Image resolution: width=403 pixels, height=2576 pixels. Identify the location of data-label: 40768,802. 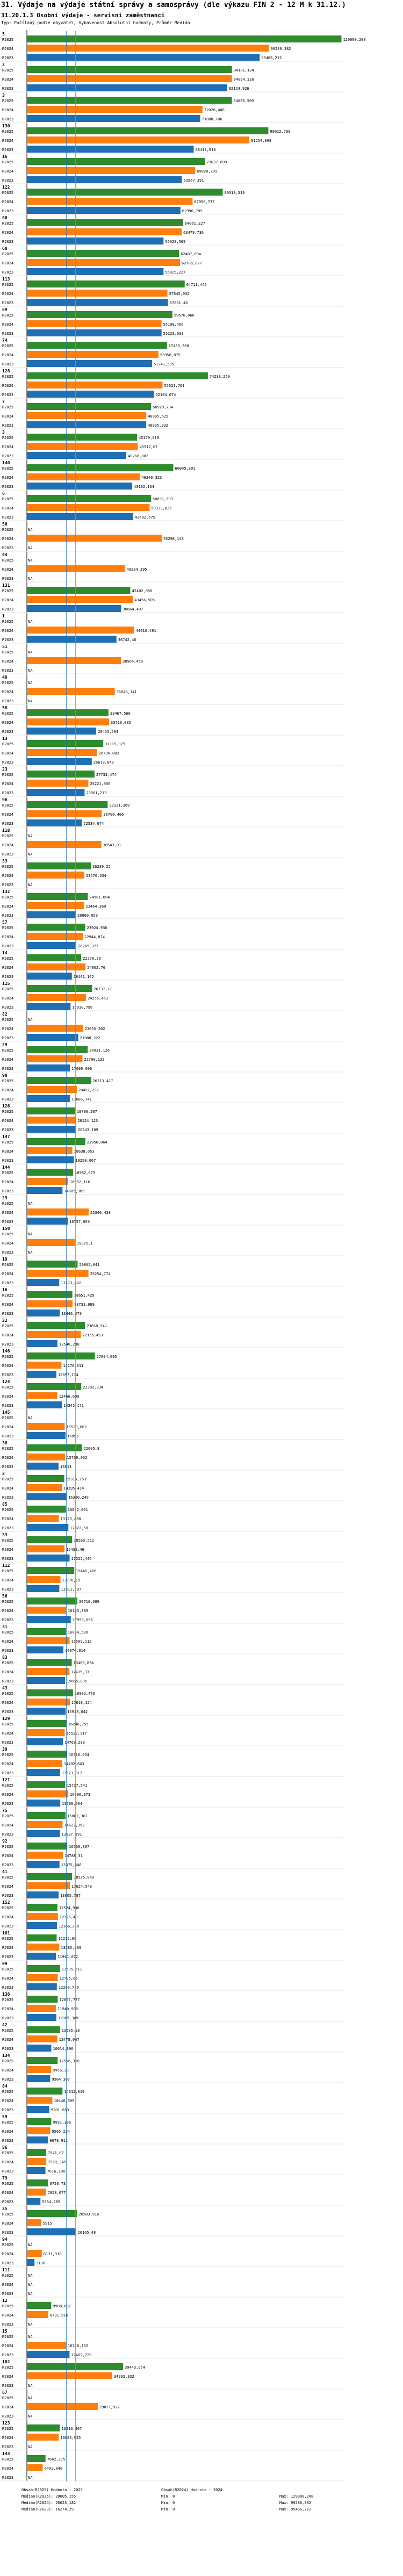
(138, 456).